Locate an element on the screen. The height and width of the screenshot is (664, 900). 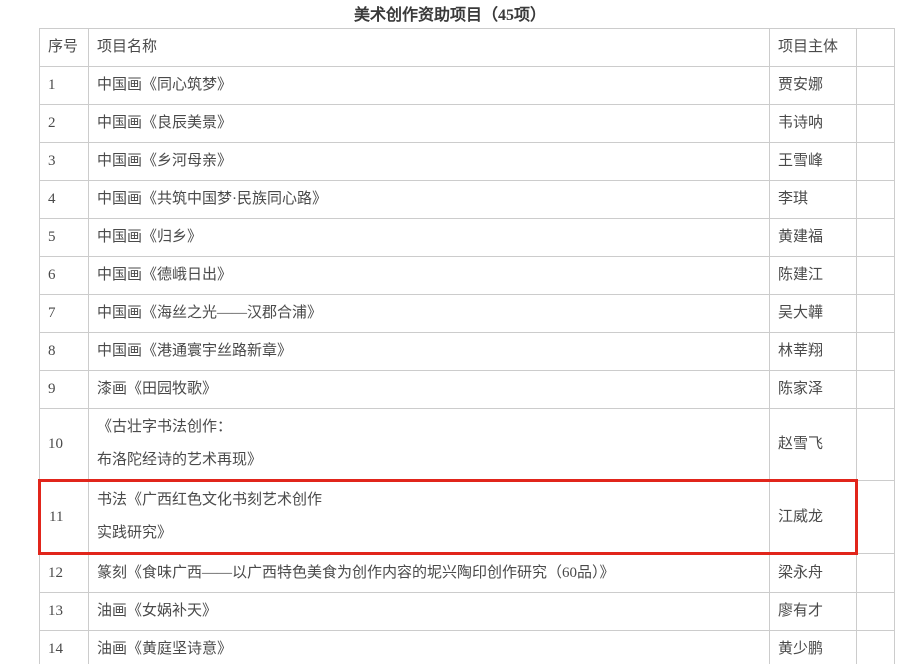
row-no: 5 is located at coordinates (64, 237).